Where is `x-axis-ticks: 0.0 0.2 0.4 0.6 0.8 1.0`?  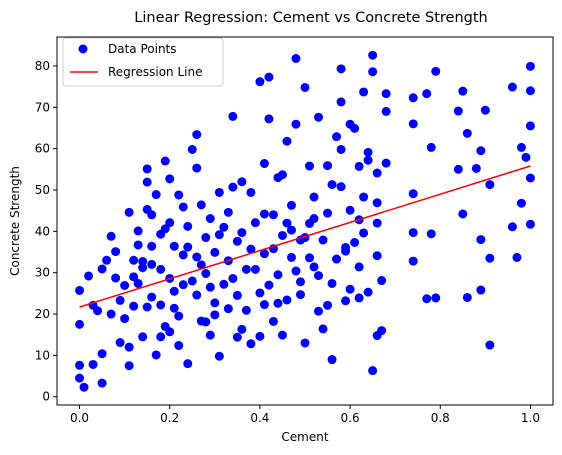 x-axis-ticks: 0.0 0.2 0.4 0.6 0.8 1.0 is located at coordinates (305, 415).